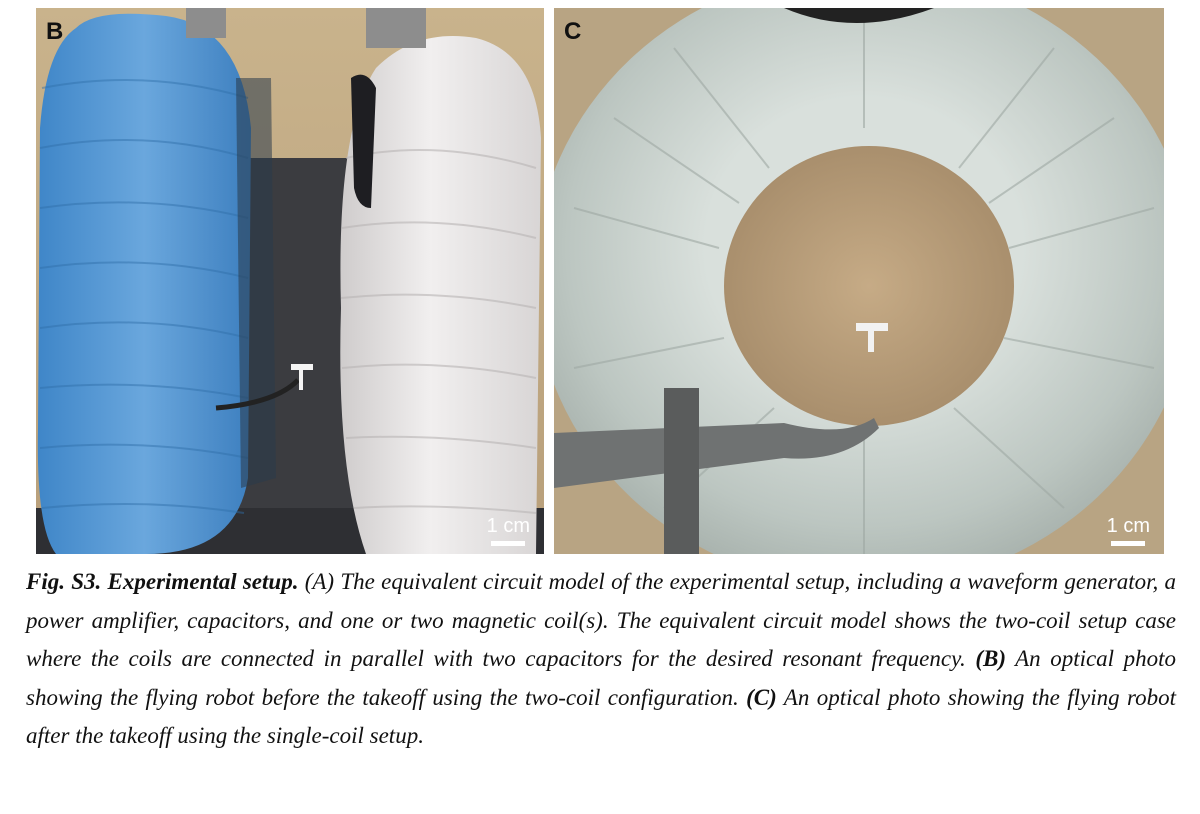 This screenshot has width=1200, height=814. I want to click on panel-label-b: B, so click(55, 31).